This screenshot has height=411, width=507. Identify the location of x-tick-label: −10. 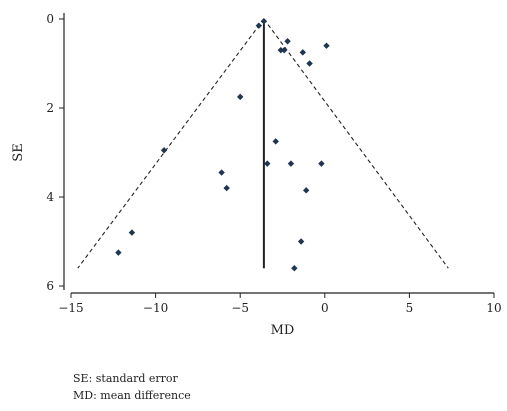
(155, 308).